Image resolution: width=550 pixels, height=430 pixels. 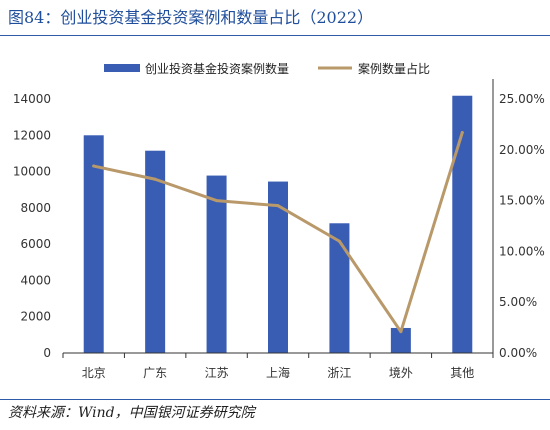 I want to click on y-tick-label: 12000, so click(x=32, y=135).